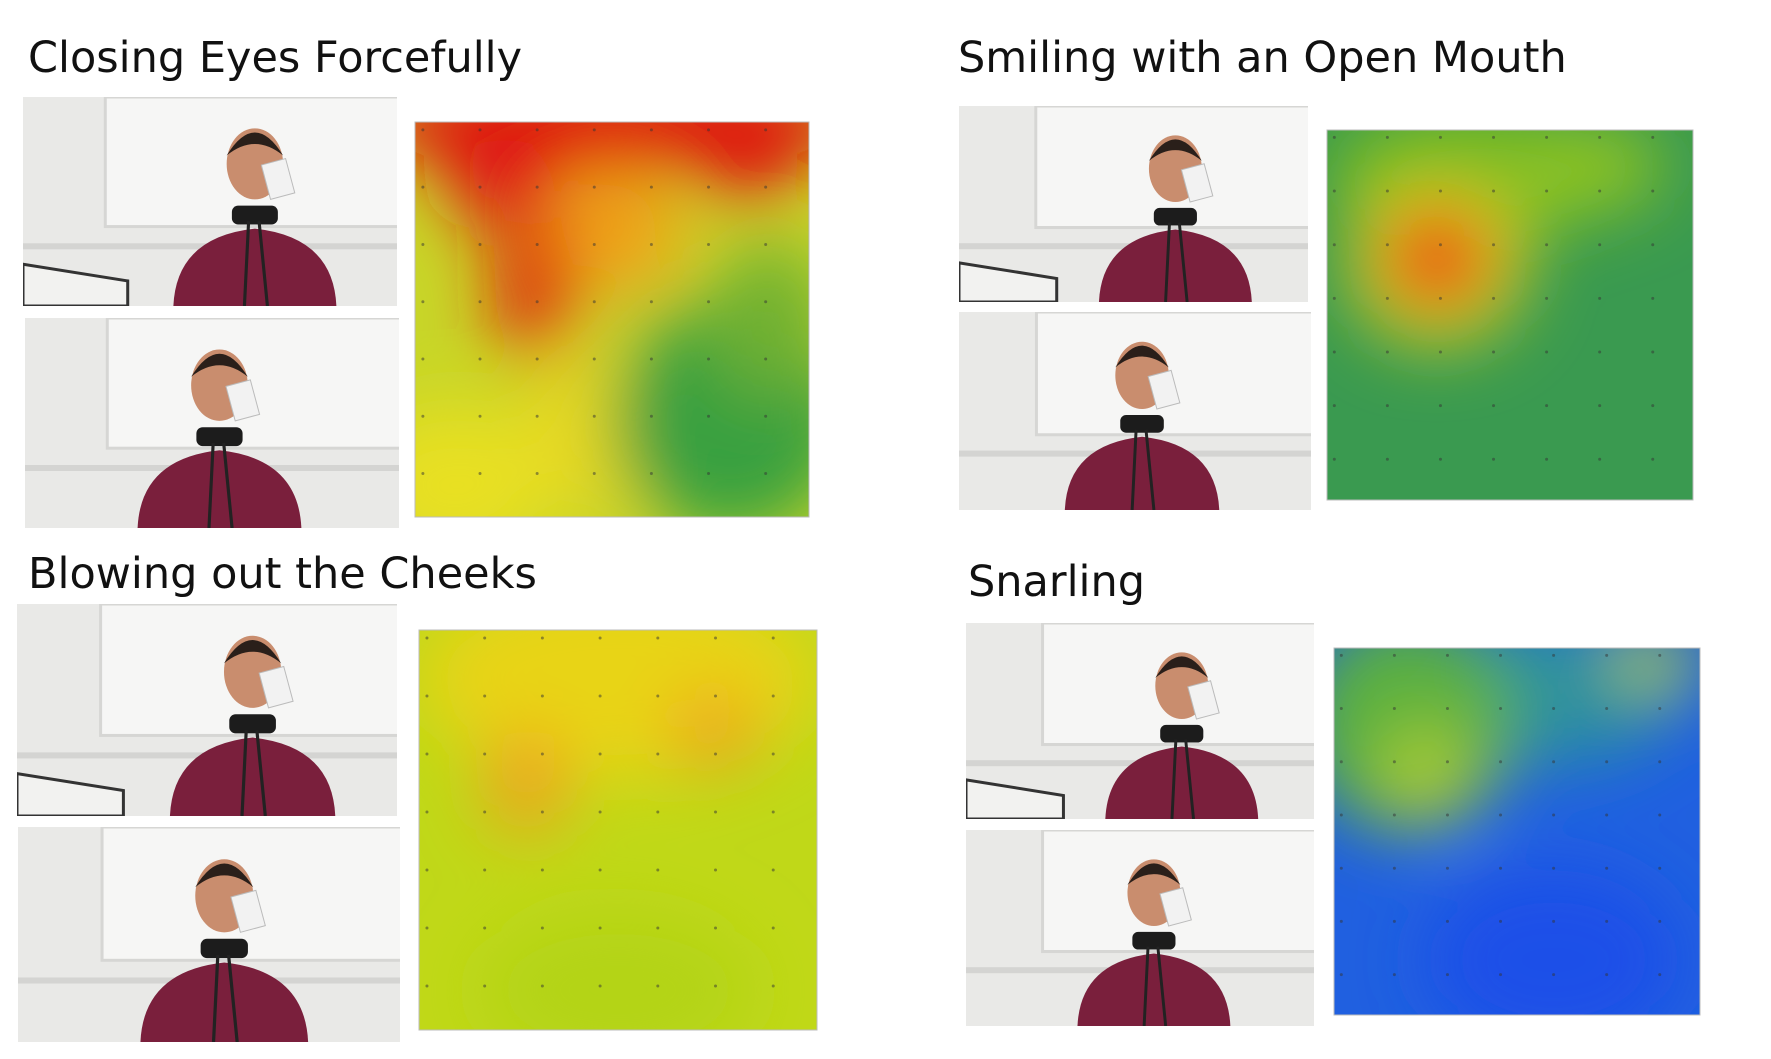 Image resolution: width=1771 pixels, height=1059 pixels. I want to click on panel-title: Smiling with an Open Mouth, so click(1262, 58).